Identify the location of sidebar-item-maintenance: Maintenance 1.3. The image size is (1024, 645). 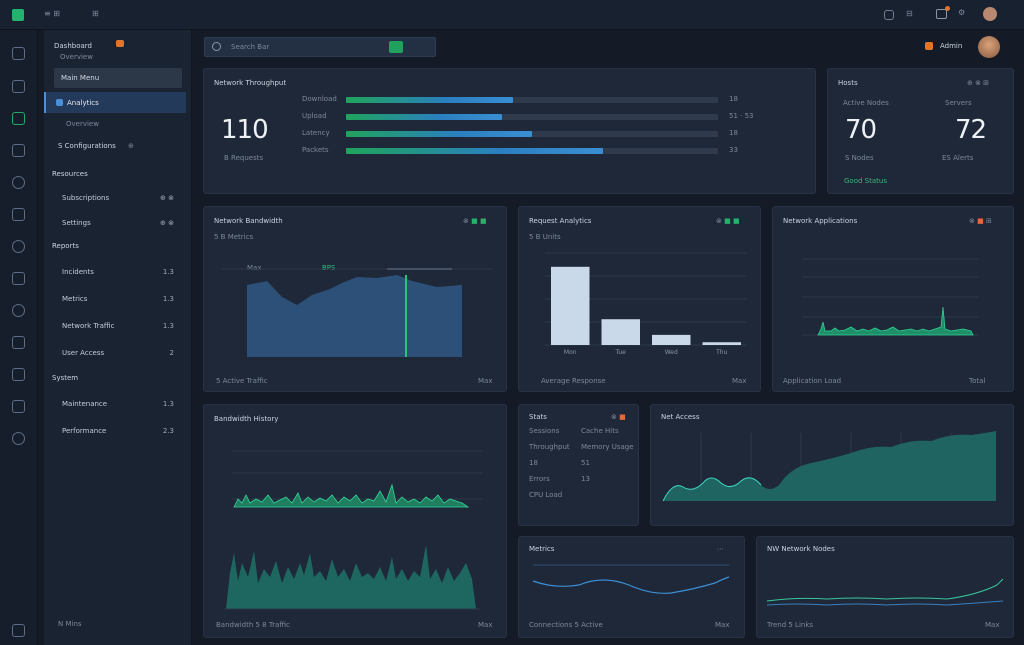
(120, 404).